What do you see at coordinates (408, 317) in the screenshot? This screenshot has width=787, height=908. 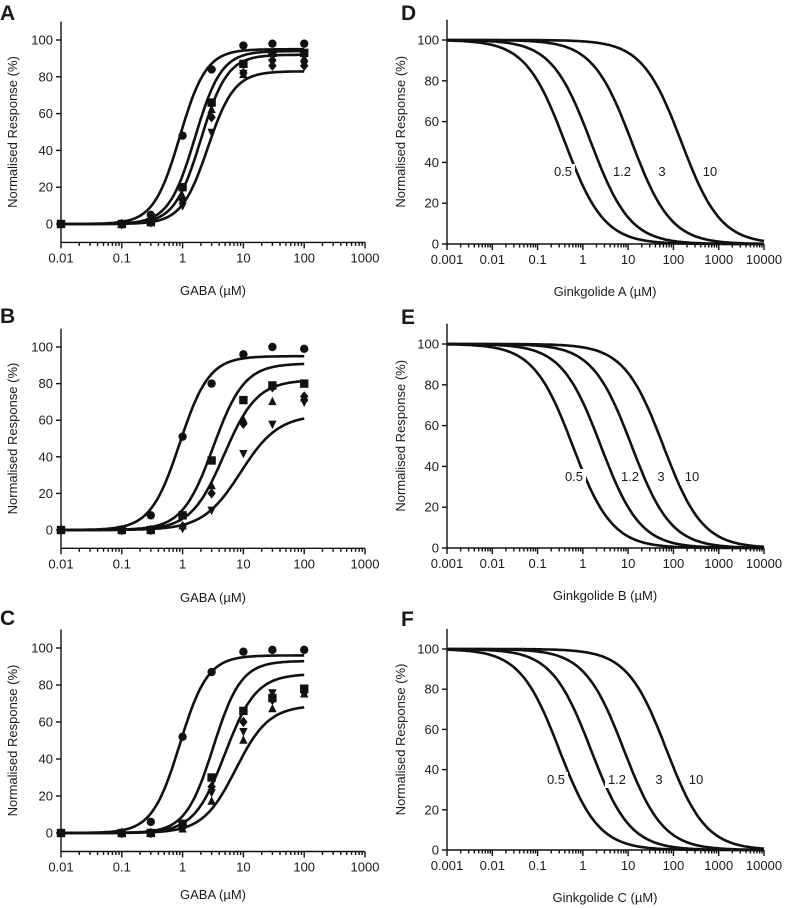 I see `panel-letter: E` at bounding box center [408, 317].